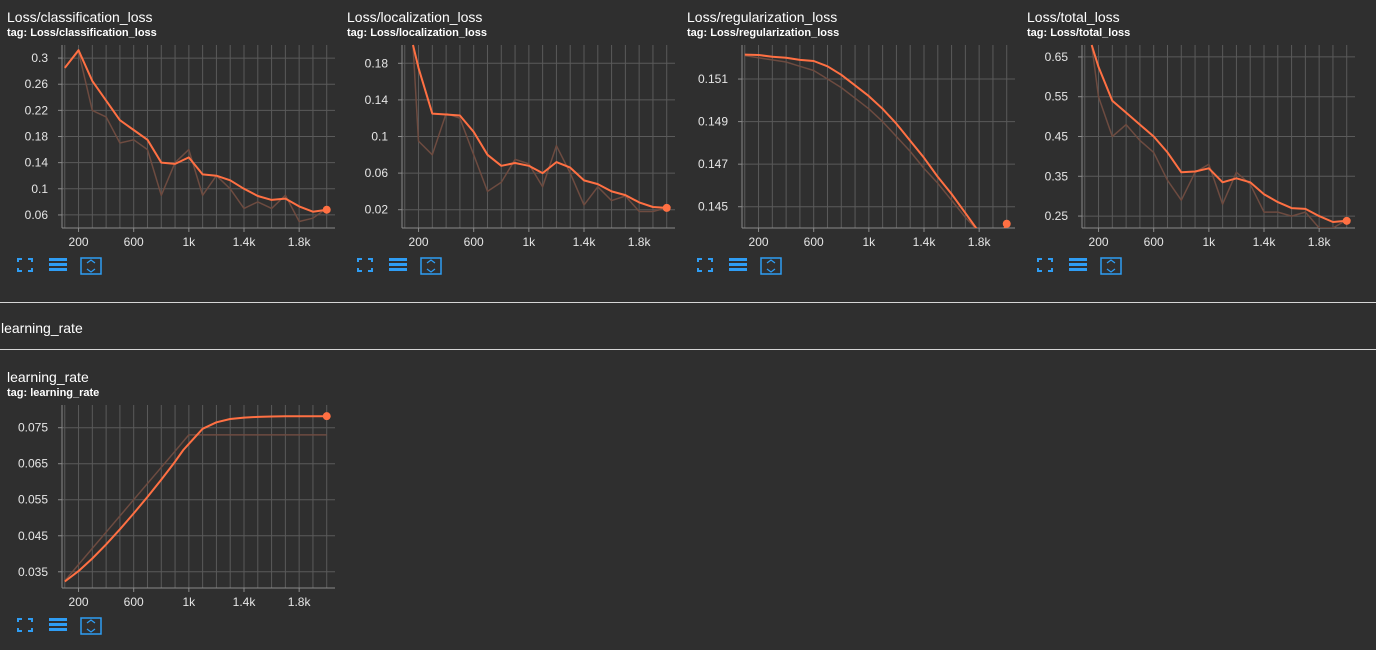  Describe the element at coordinates (763, 33) in the screenshot. I see `chart-tag: tag: Loss/regularization_loss` at that location.